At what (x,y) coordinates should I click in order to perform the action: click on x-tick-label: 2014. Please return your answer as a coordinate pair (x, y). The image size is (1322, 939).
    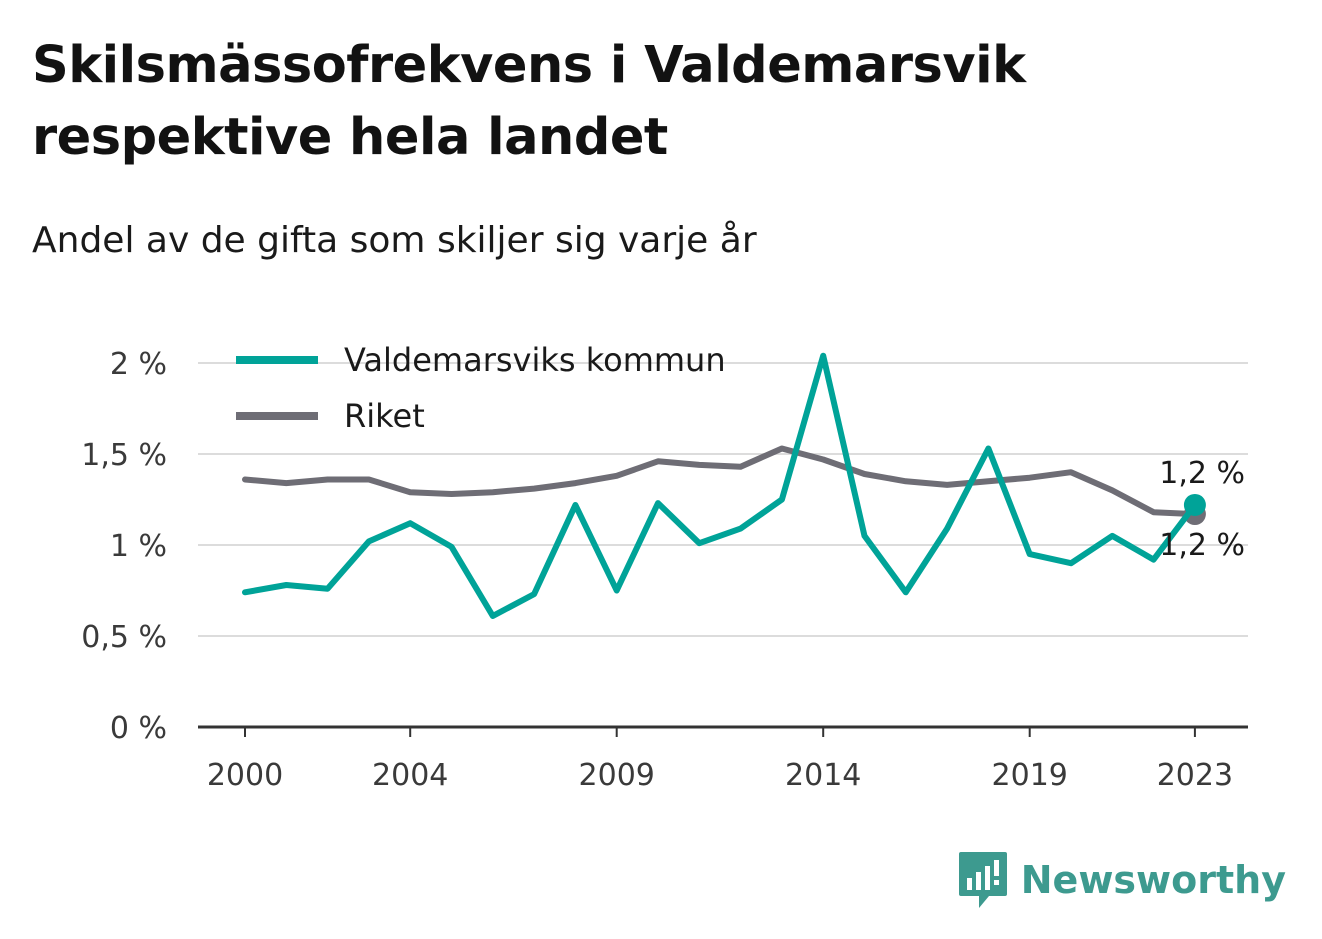
    Looking at the image, I should click on (823, 775).